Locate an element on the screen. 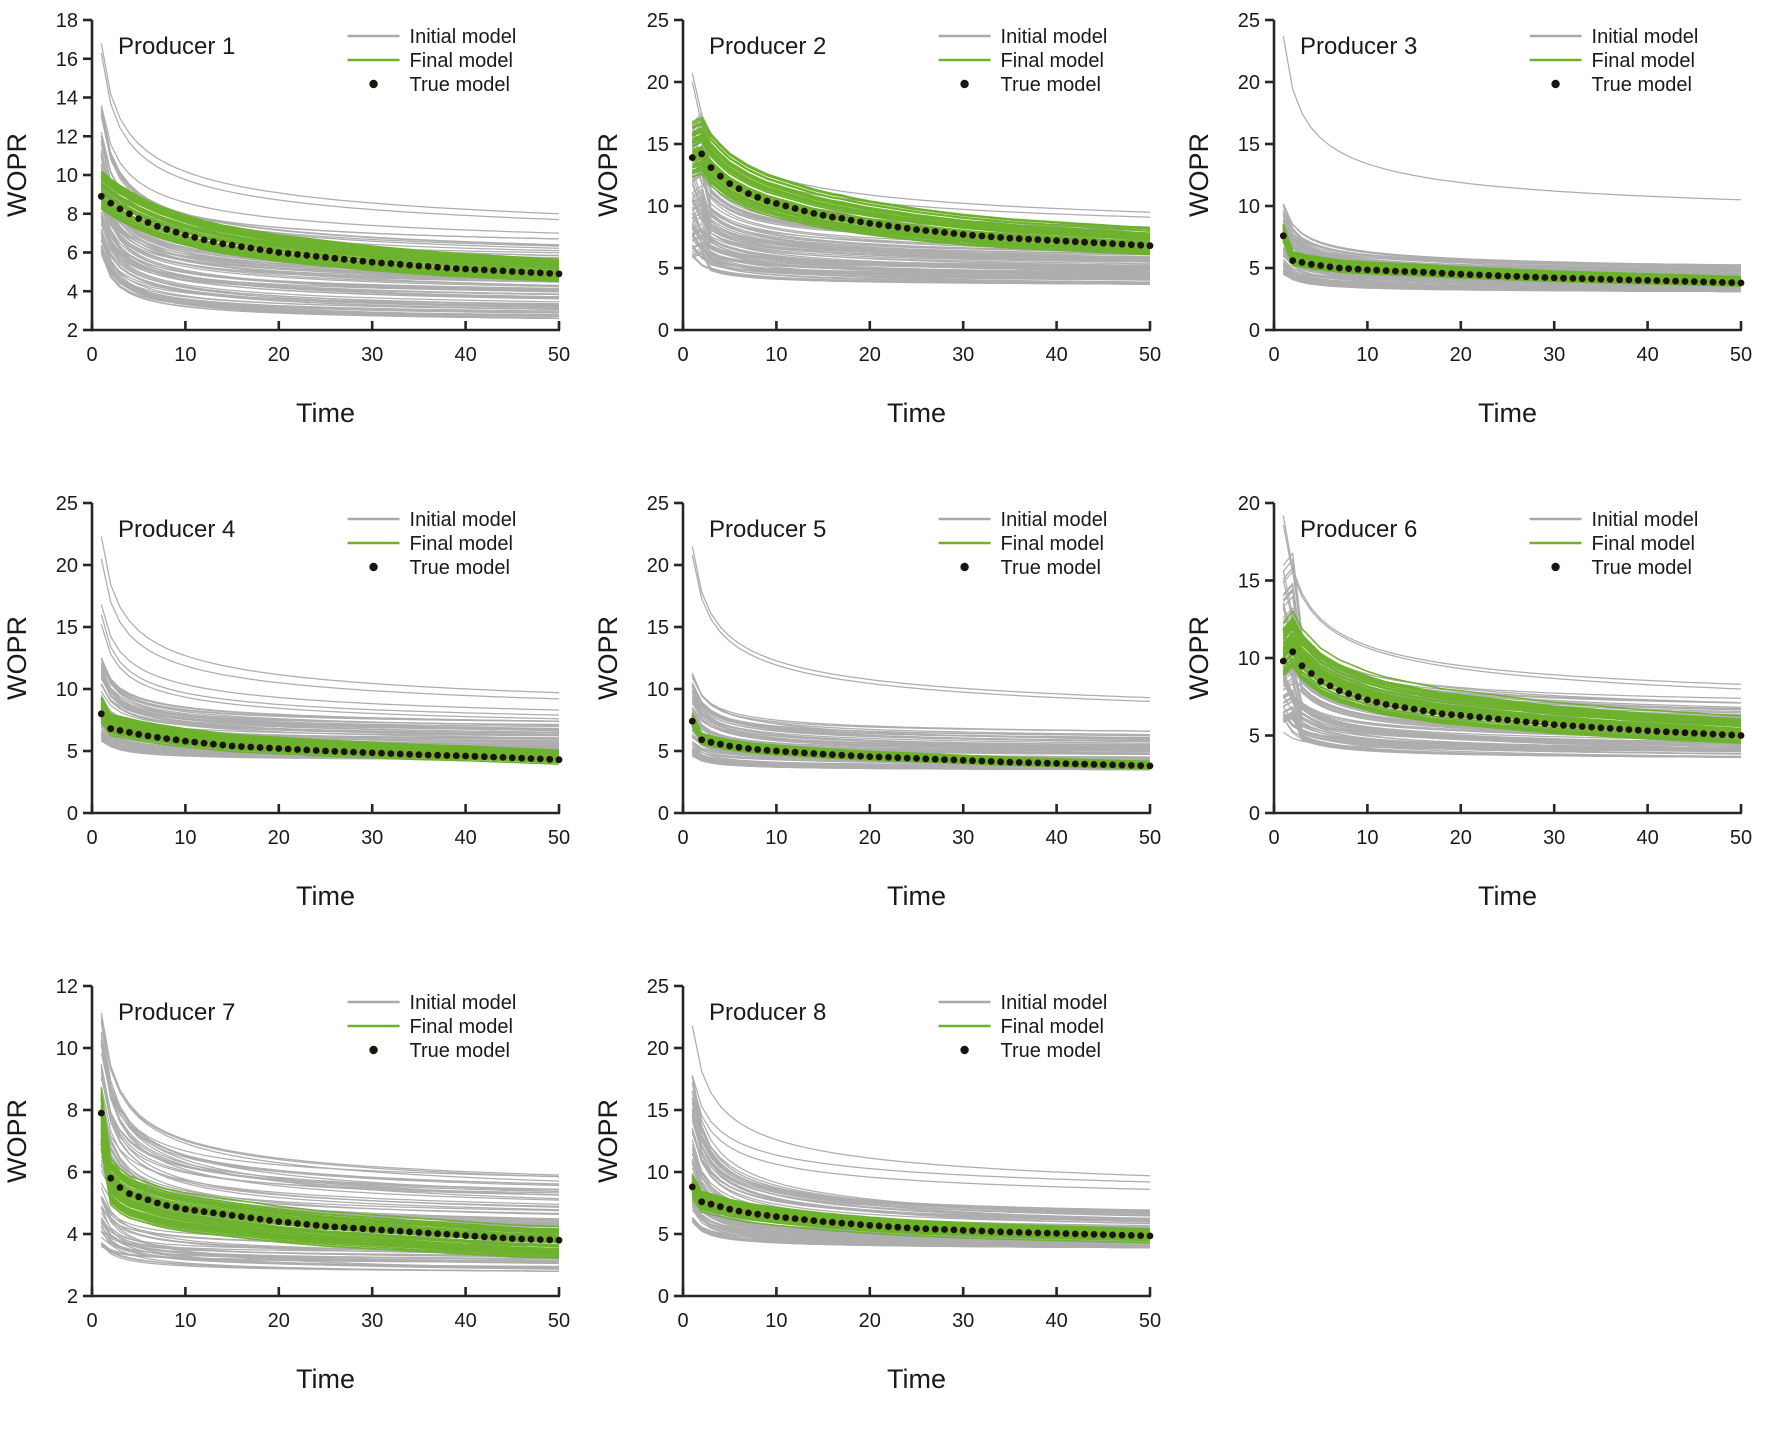 The height and width of the screenshot is (1449, 1773). x-tick-label: 0 is located at coordinates (91, 838).